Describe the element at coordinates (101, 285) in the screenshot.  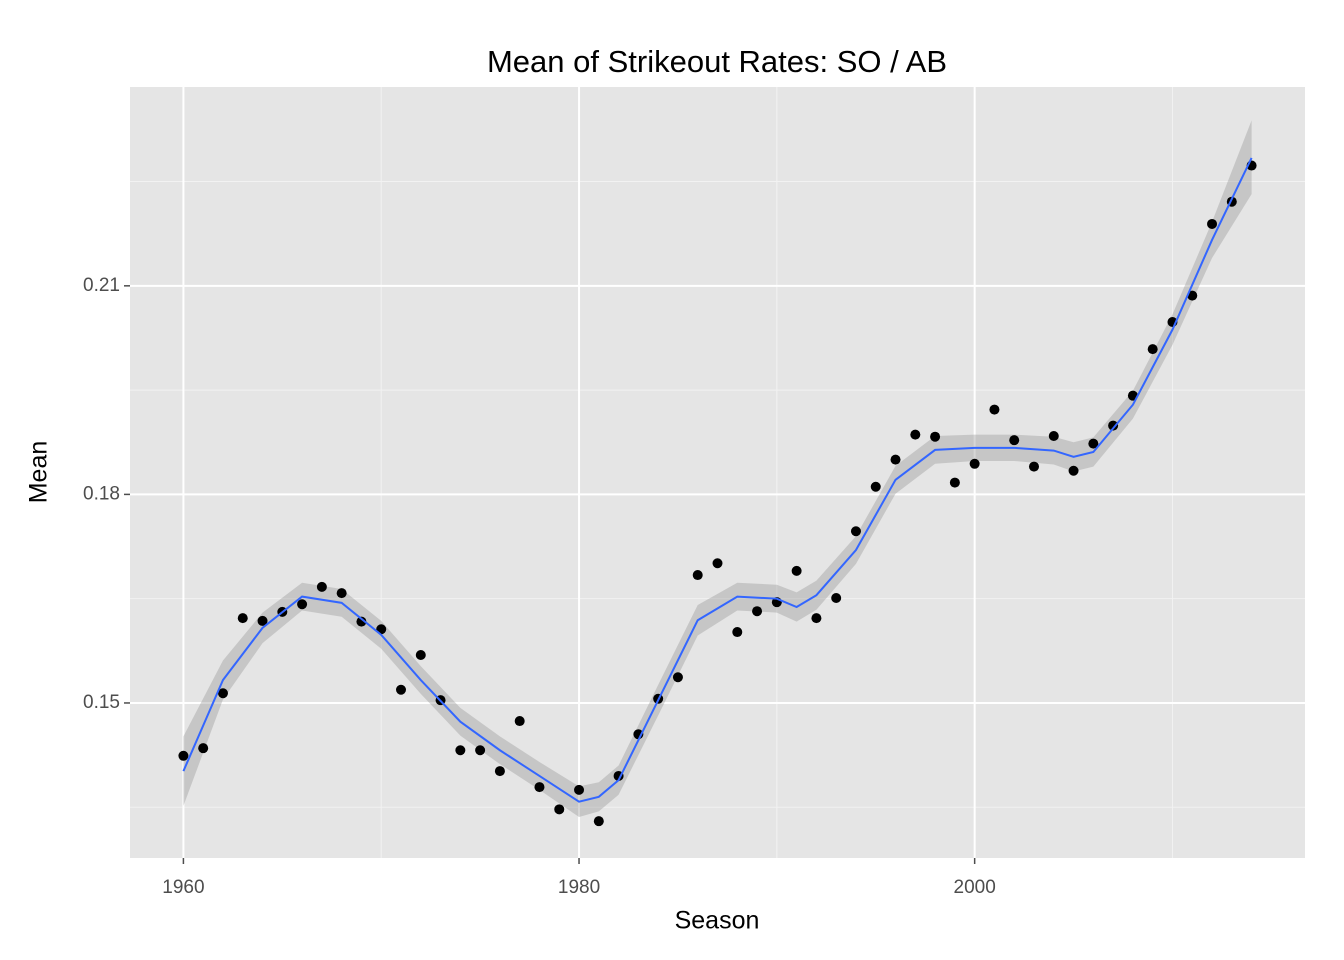
I see `y-tick-label: 0.21` at that location.